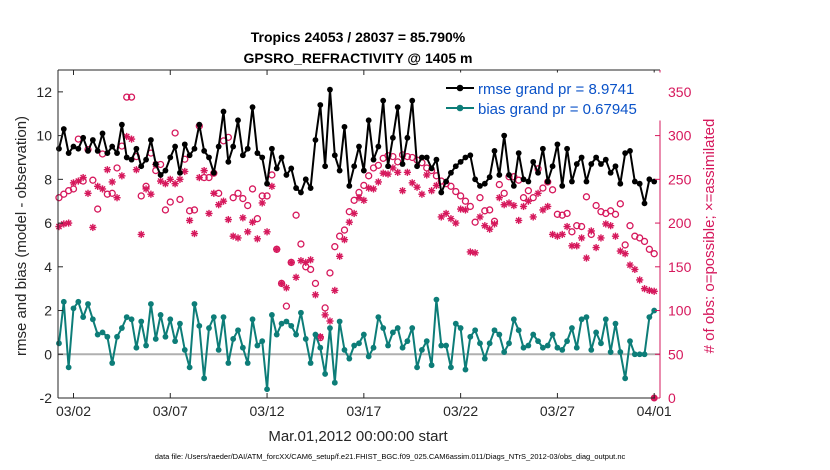 The height and width of the screenshot is (470, 830). What do you see at coordinates (557, 411) in the screenshot?
I see `x-tick-label: 03/27` at bounding box center [557, 411].